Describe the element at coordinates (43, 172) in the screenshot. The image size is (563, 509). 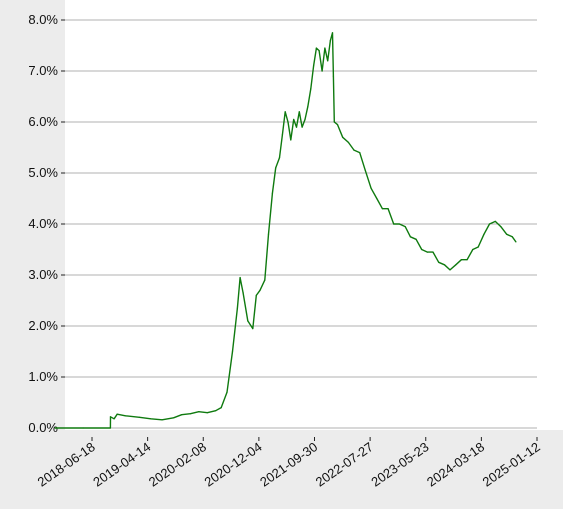
I see `y-tick-label: 5.0%` at that location.